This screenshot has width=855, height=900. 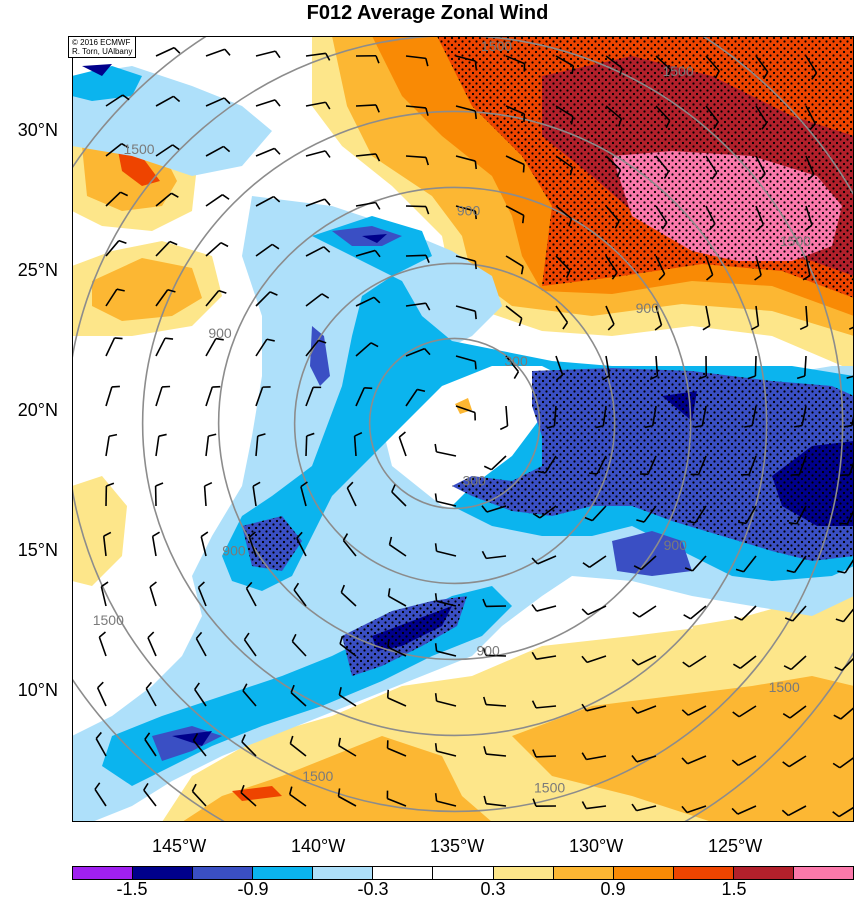 What do you see at coordinates (373, 889) in the screenshot?
I see `colorbar-label-neg-0-3: -0.3` at bounding box center [373, 889].